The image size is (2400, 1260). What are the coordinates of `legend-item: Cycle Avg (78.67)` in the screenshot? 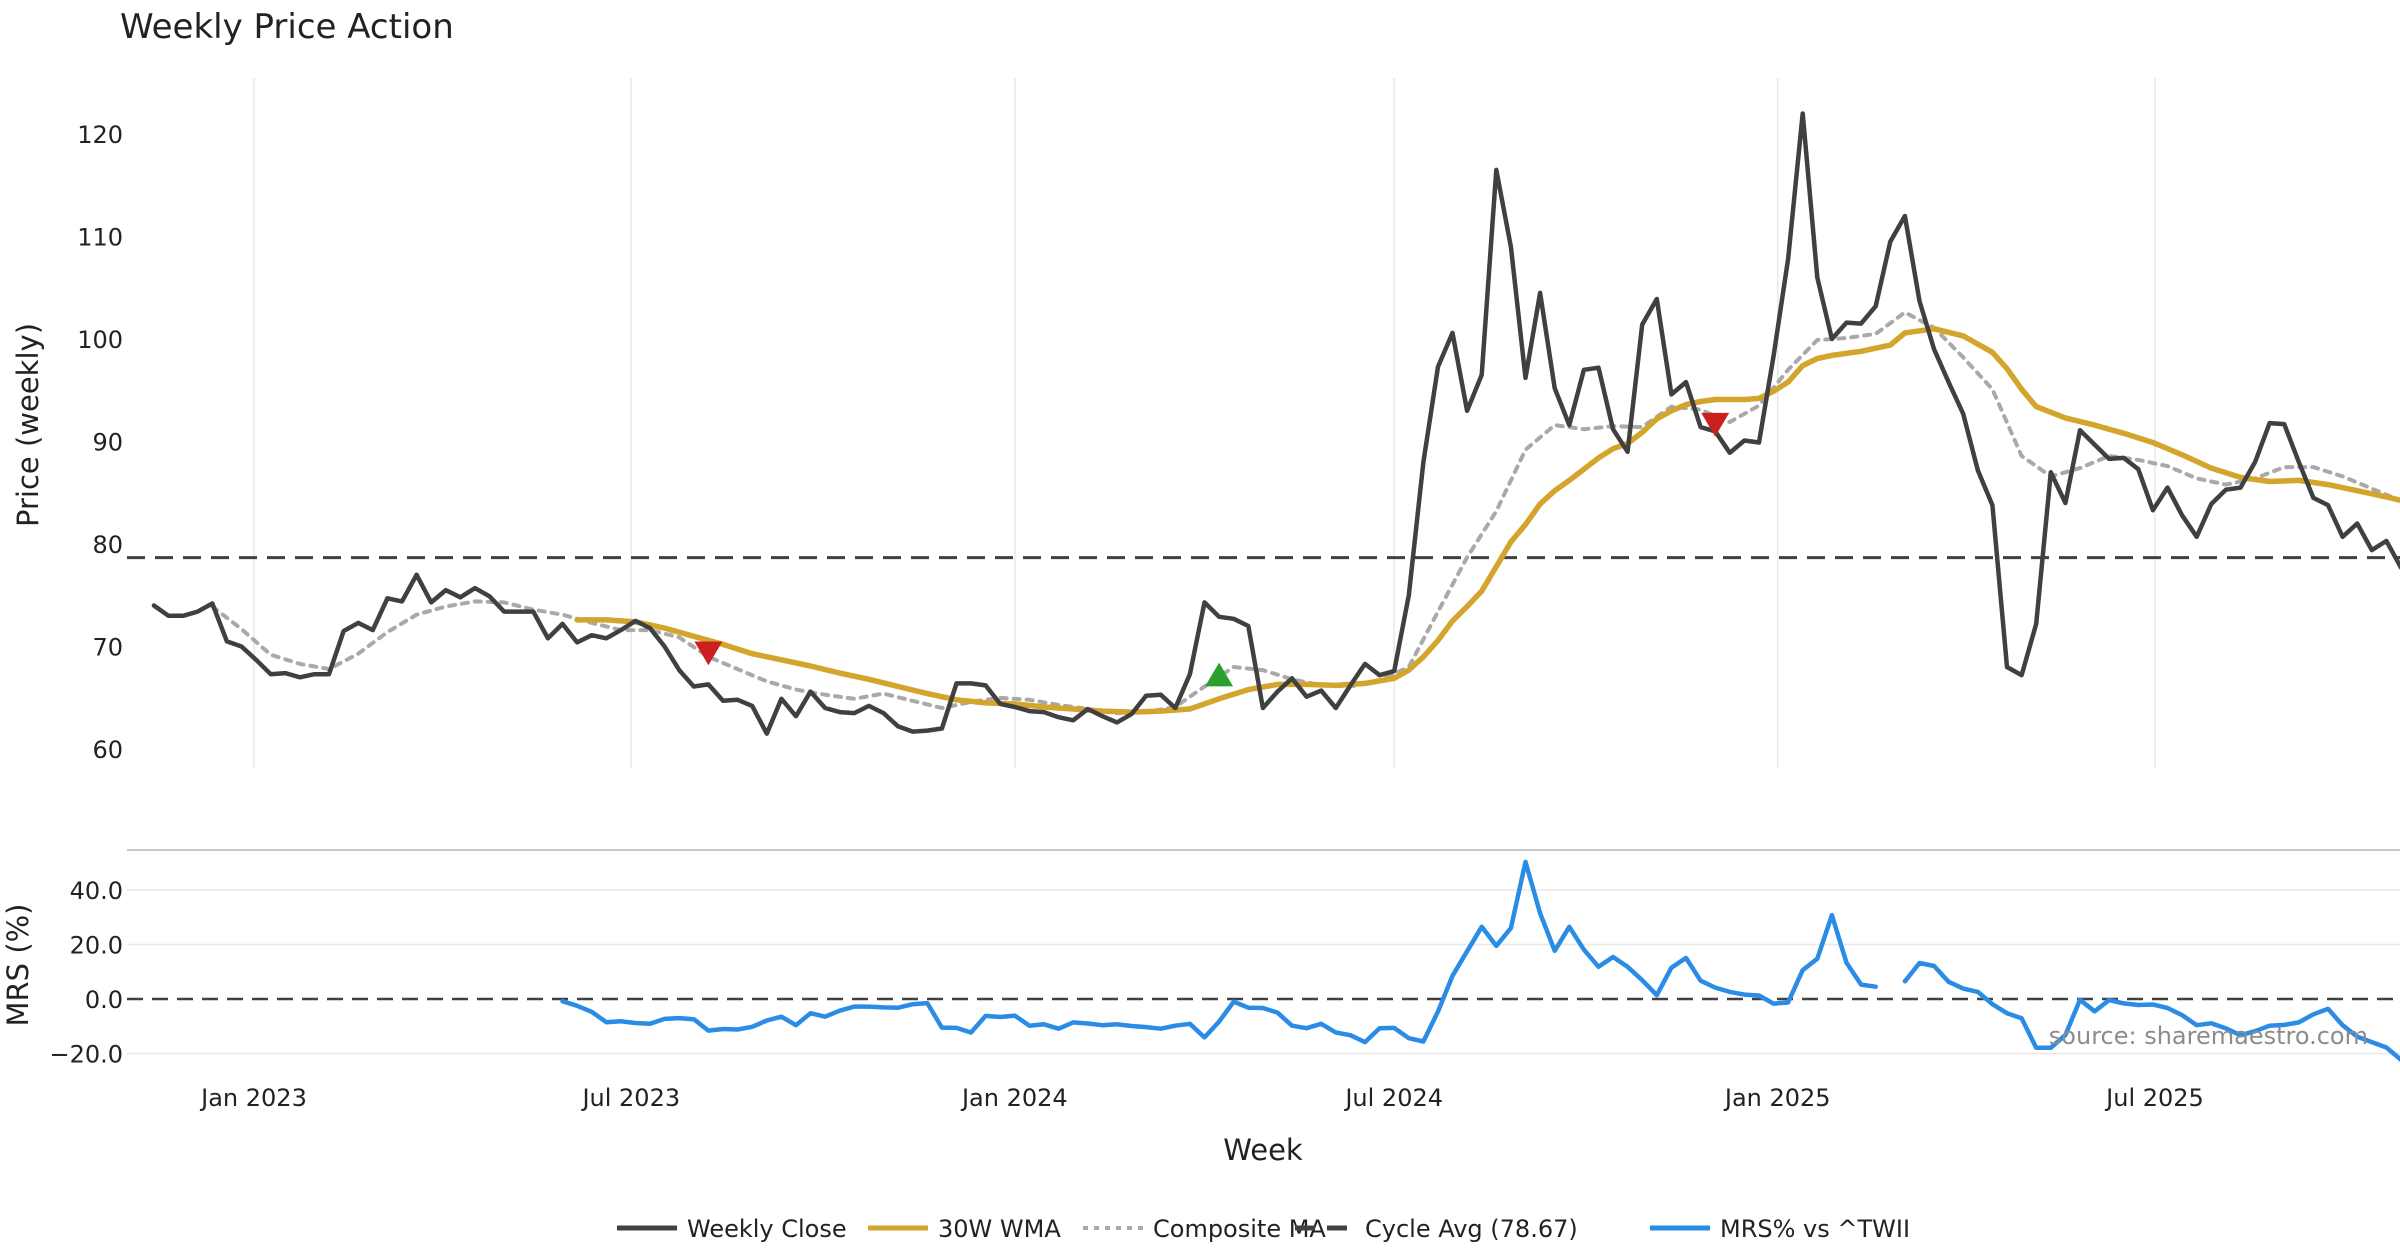 It's located at (1436, 1229).